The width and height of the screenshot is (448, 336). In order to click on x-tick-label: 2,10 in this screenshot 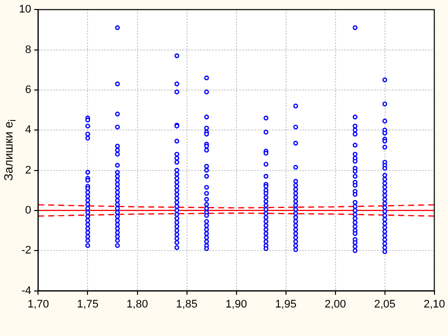, I will do `click(435, 304)`.